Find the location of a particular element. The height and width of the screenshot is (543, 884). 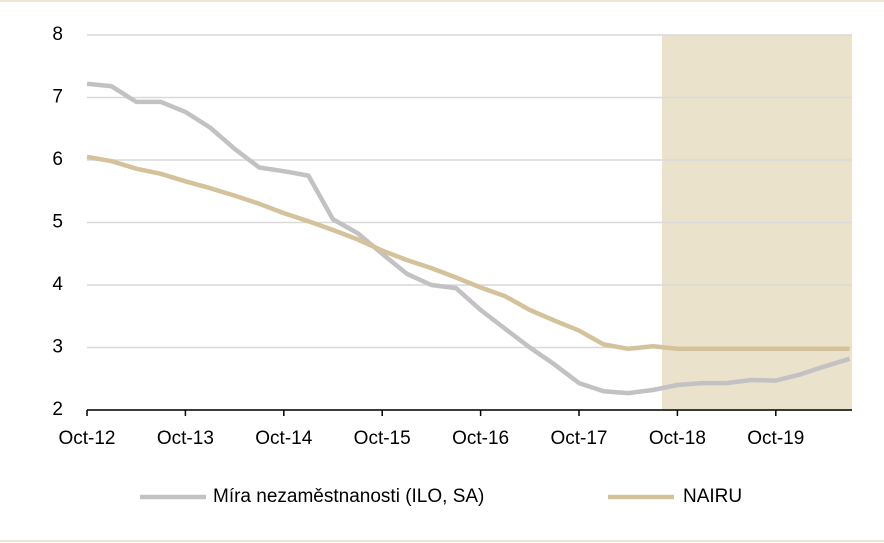

x-tick-label: Oct-12 is located at coordinates (86, 438).